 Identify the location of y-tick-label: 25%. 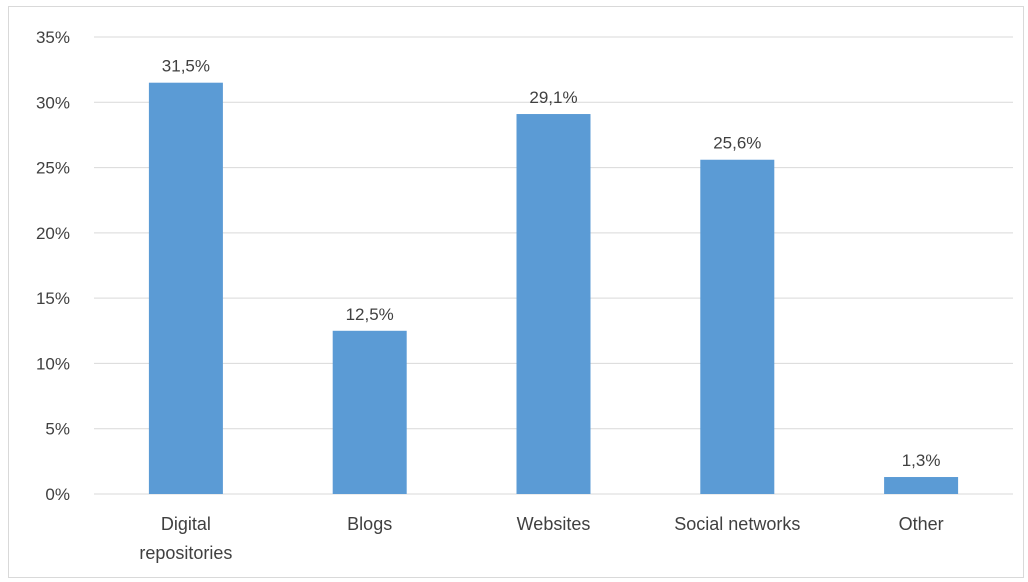
(53, 168).